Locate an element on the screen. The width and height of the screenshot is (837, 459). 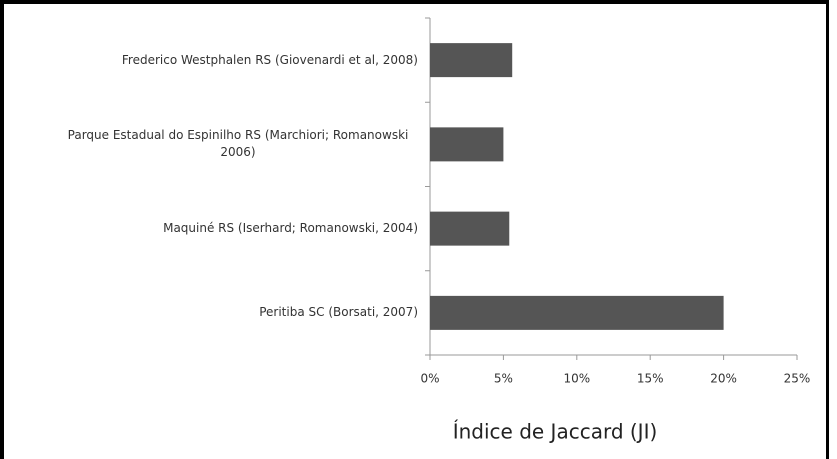
x-tick-label: 0% is located at coordinates (429, 379).